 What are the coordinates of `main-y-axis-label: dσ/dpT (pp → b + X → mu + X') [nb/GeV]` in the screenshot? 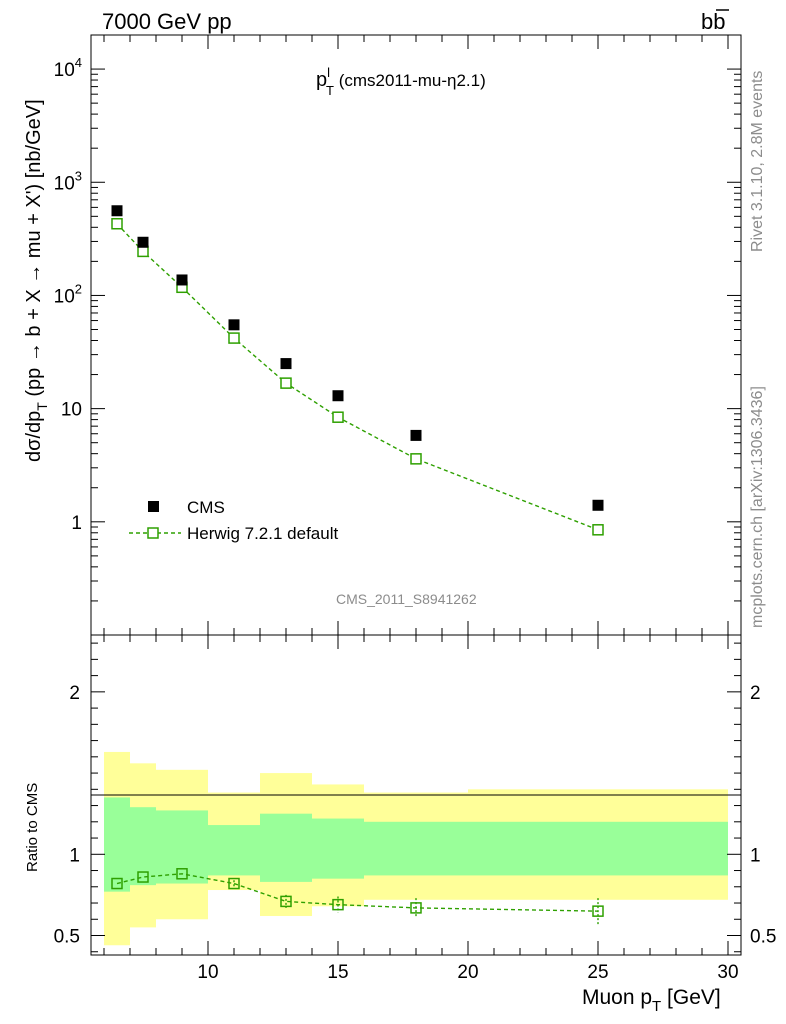 It's located at (36, 280).